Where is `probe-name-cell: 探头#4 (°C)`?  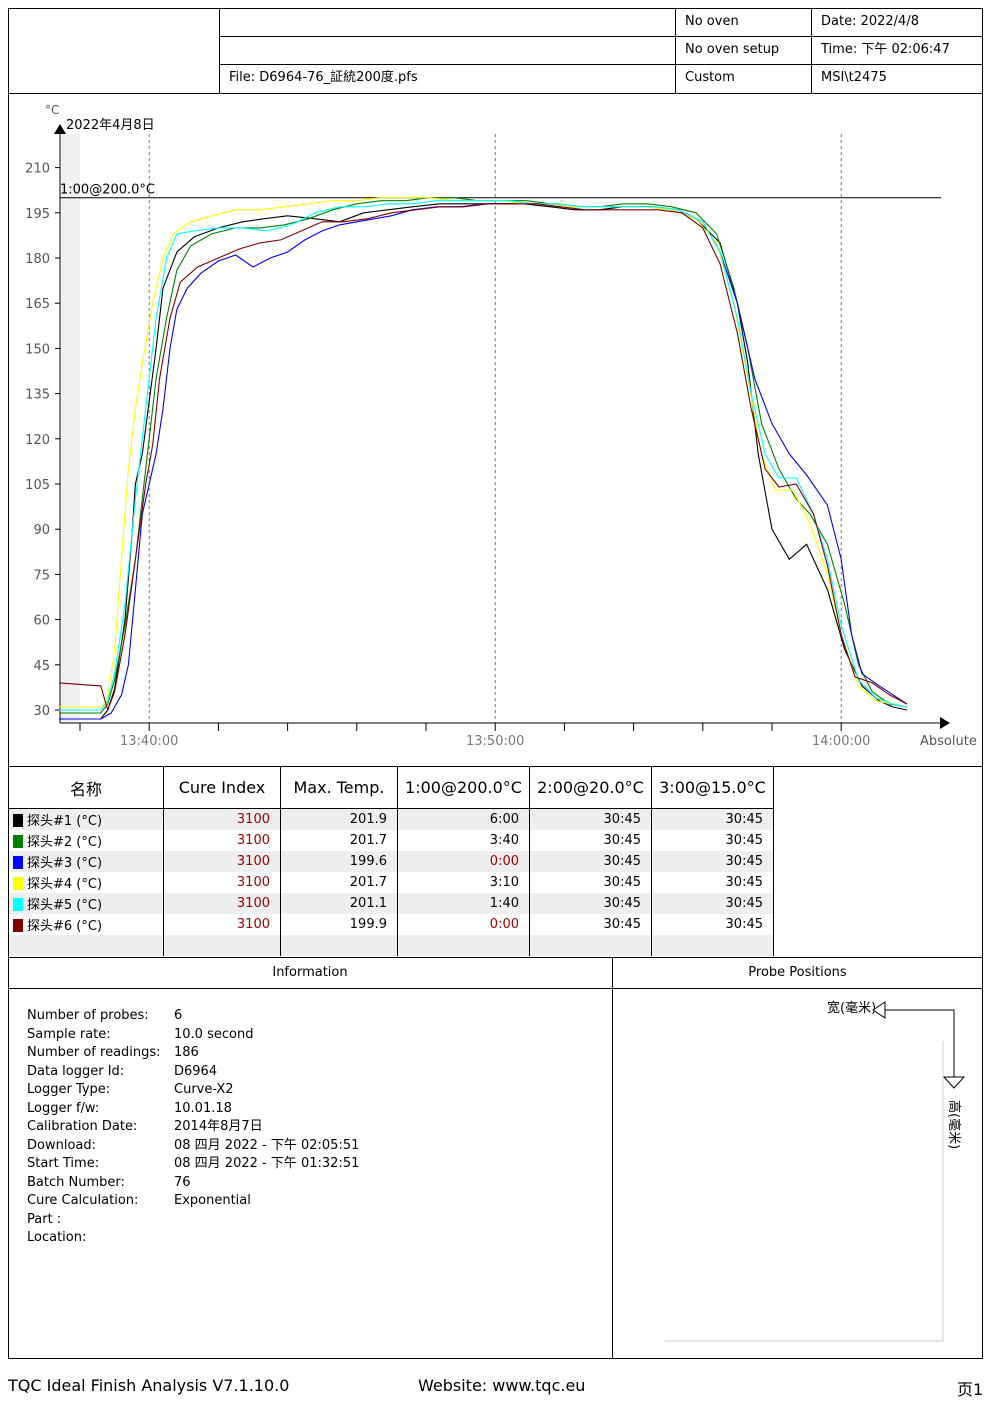
probe-name-cell: 探头#4 (°C) is located at coordinates (86, 882).